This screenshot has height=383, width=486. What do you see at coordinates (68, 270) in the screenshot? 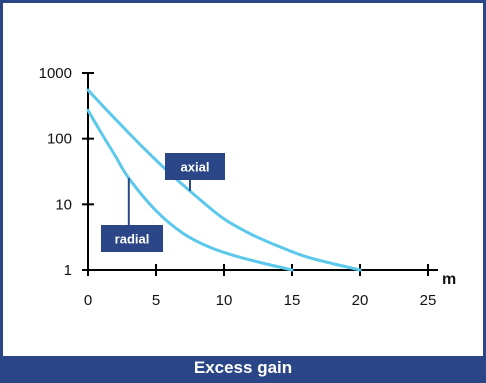
I see `y-tick-label: 1` at bounding box center [68, 270].